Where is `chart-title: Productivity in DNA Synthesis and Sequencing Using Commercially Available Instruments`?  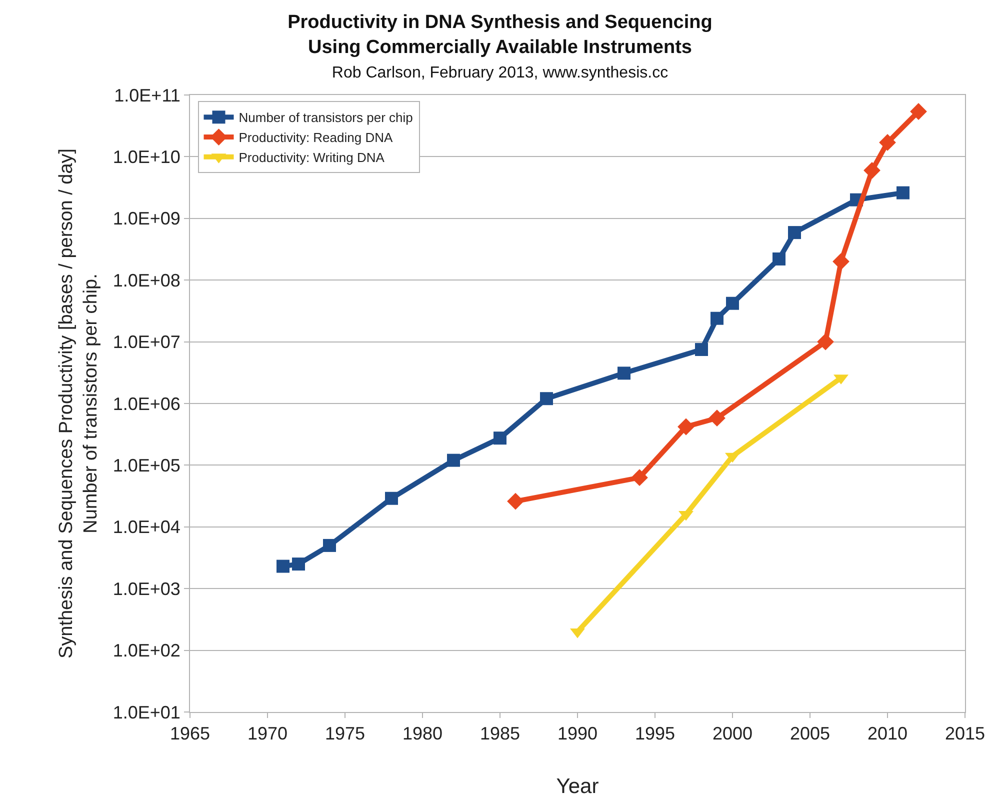
chart-title: Productivity in DNA Synthesis and Sequencing Using Commercially Available Instruments is located at coordinates (500, 35).